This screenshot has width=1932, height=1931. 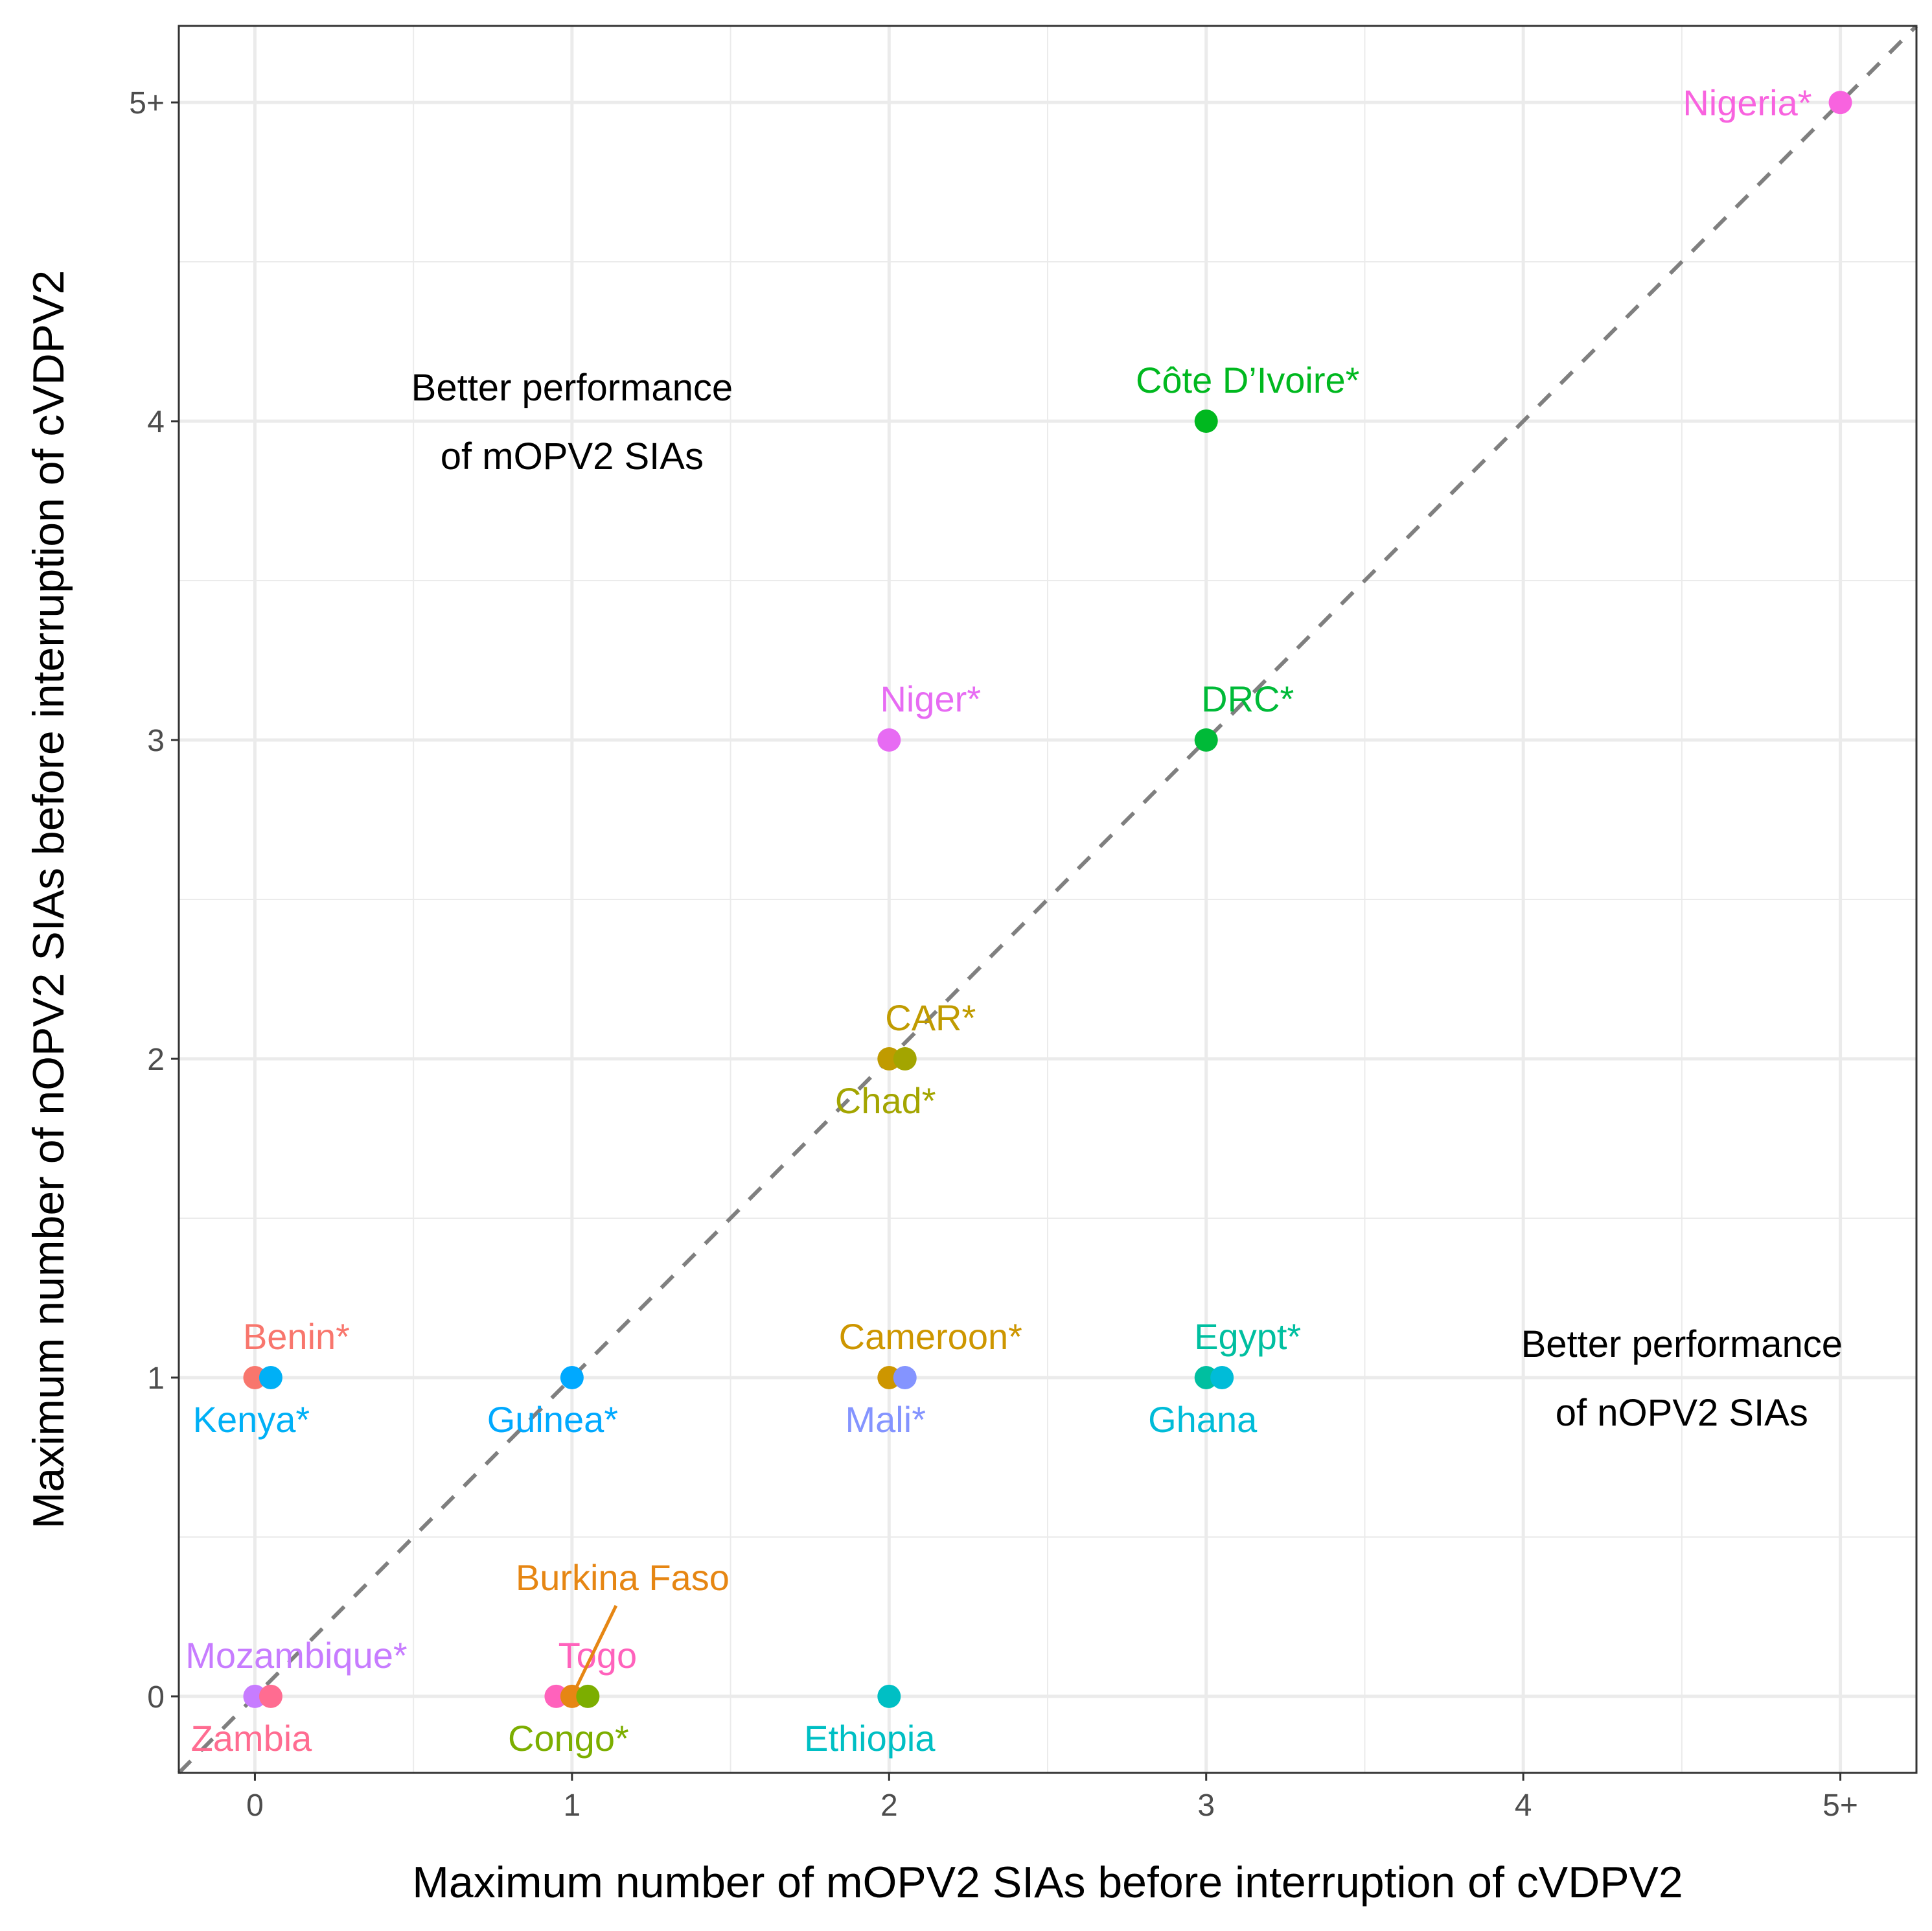 I want to click on point-label: Mali*, so click(x=885, y=1419).